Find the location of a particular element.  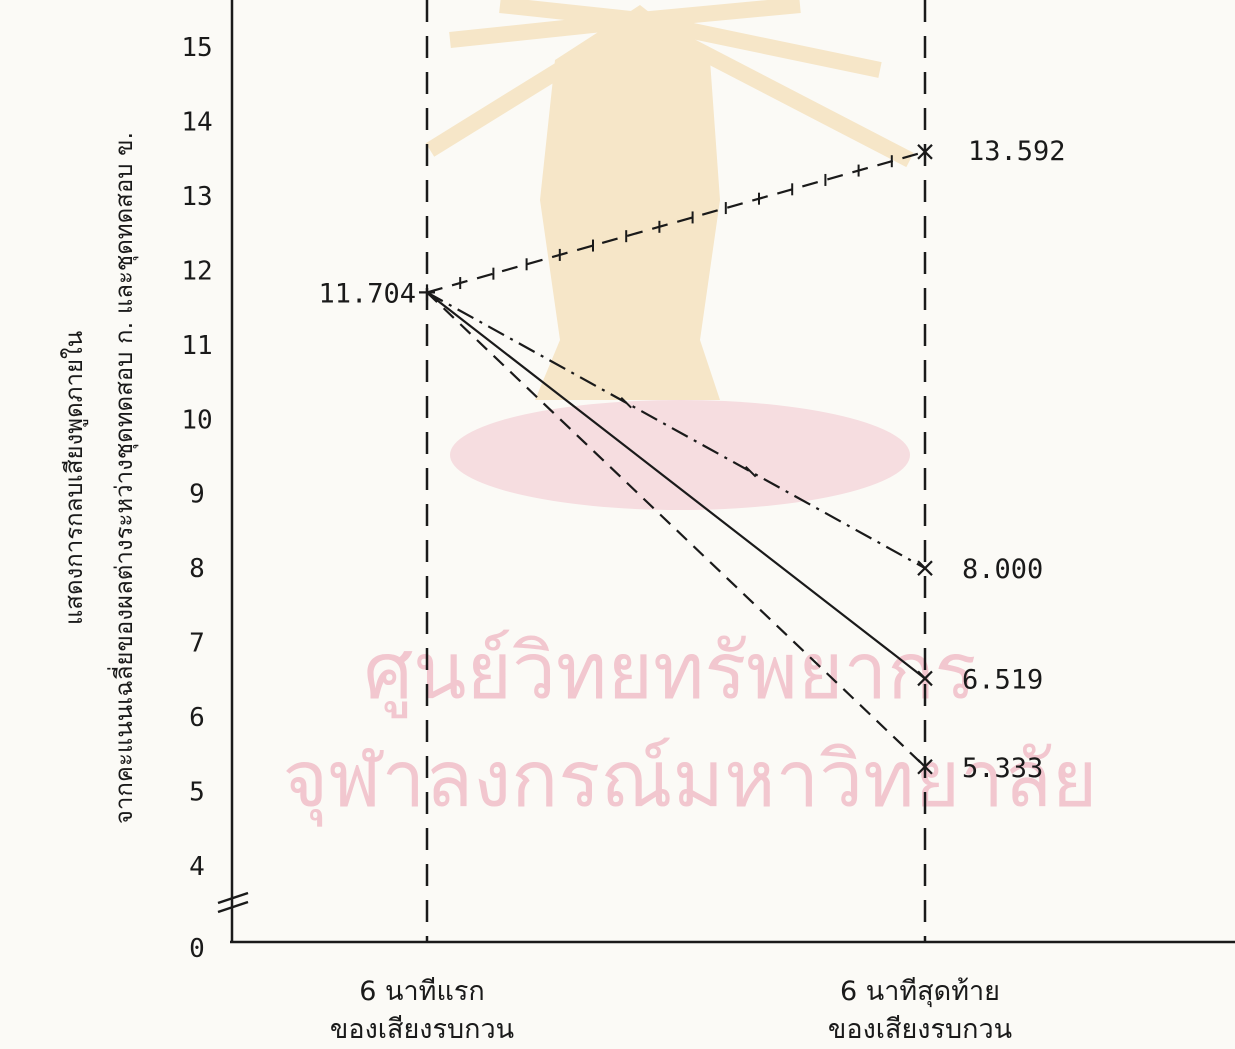

y-tick-label: 12 is located at coordinates (196, 271).